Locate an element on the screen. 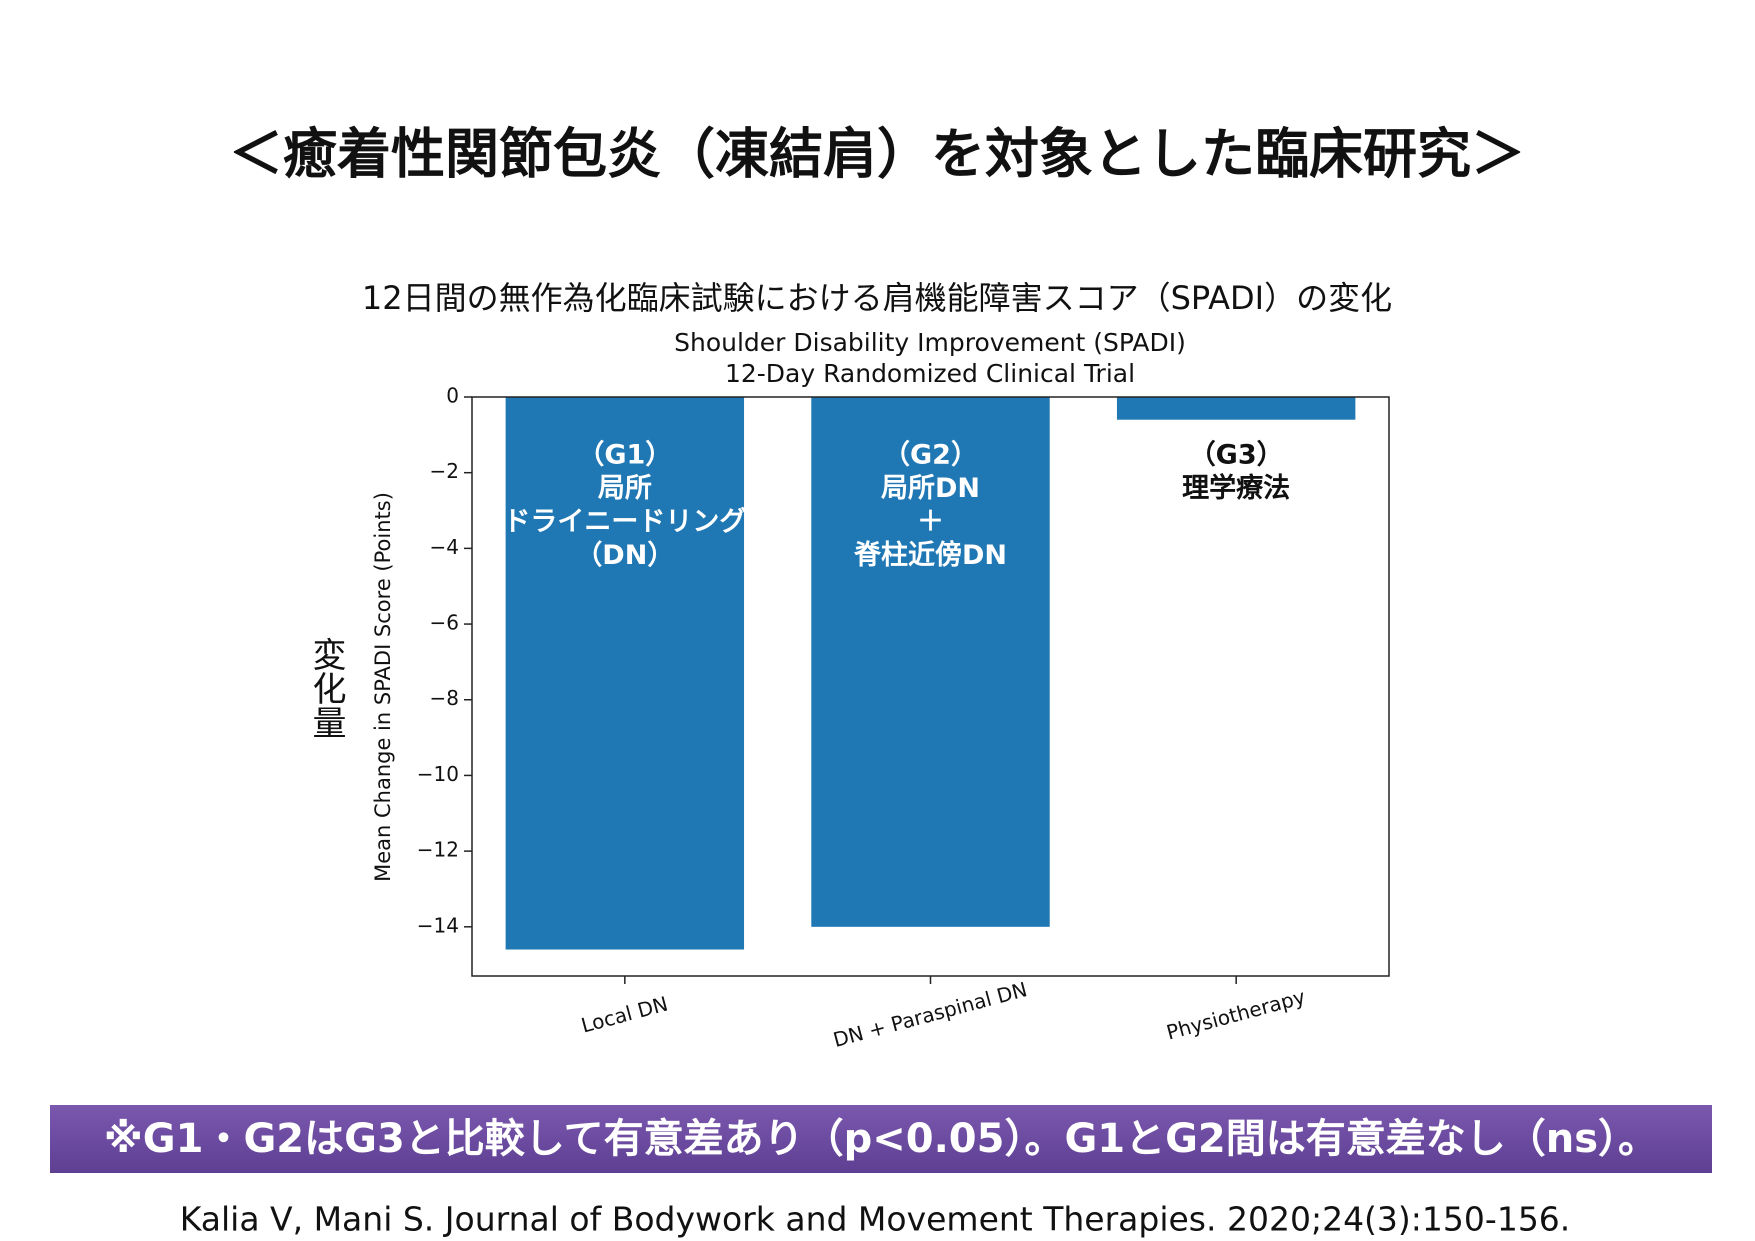  y-tick-label: −2 is located at coordinates (444, 471).